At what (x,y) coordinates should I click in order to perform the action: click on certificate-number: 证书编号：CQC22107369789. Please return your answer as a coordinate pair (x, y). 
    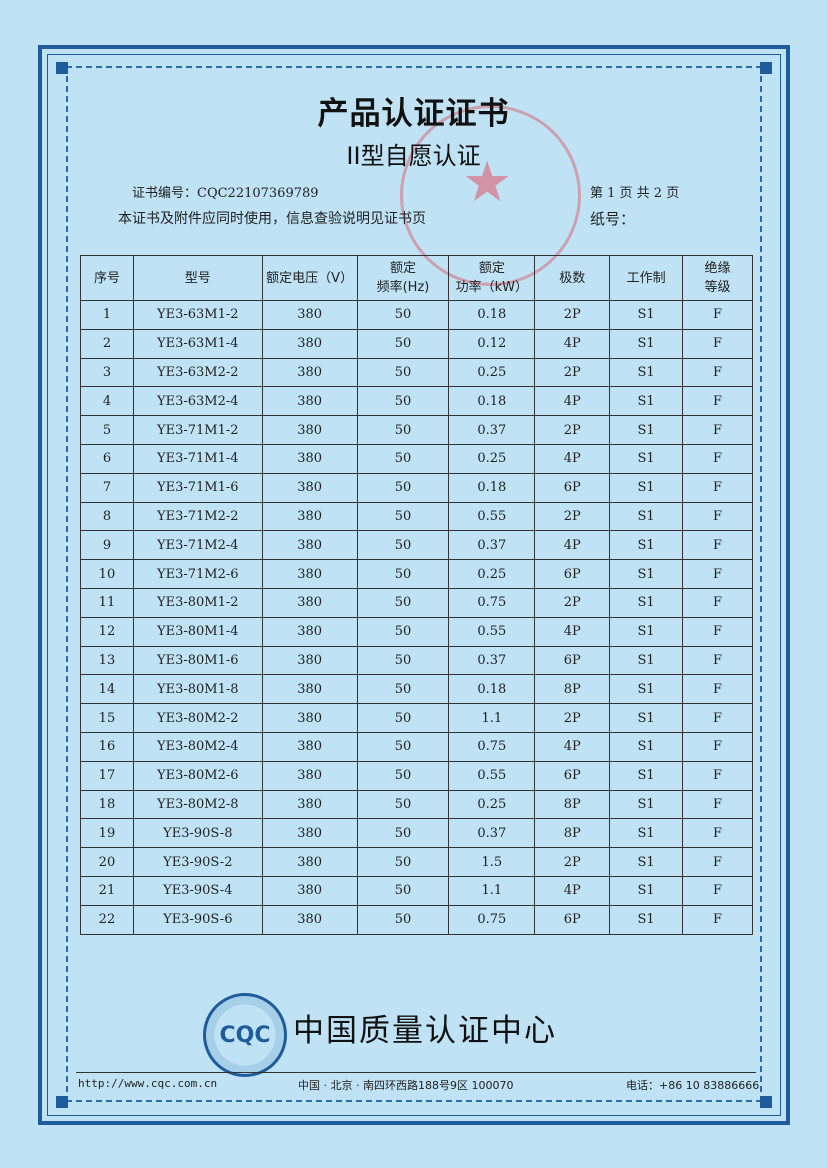
    Looking at the image, I should click on (225, 193).